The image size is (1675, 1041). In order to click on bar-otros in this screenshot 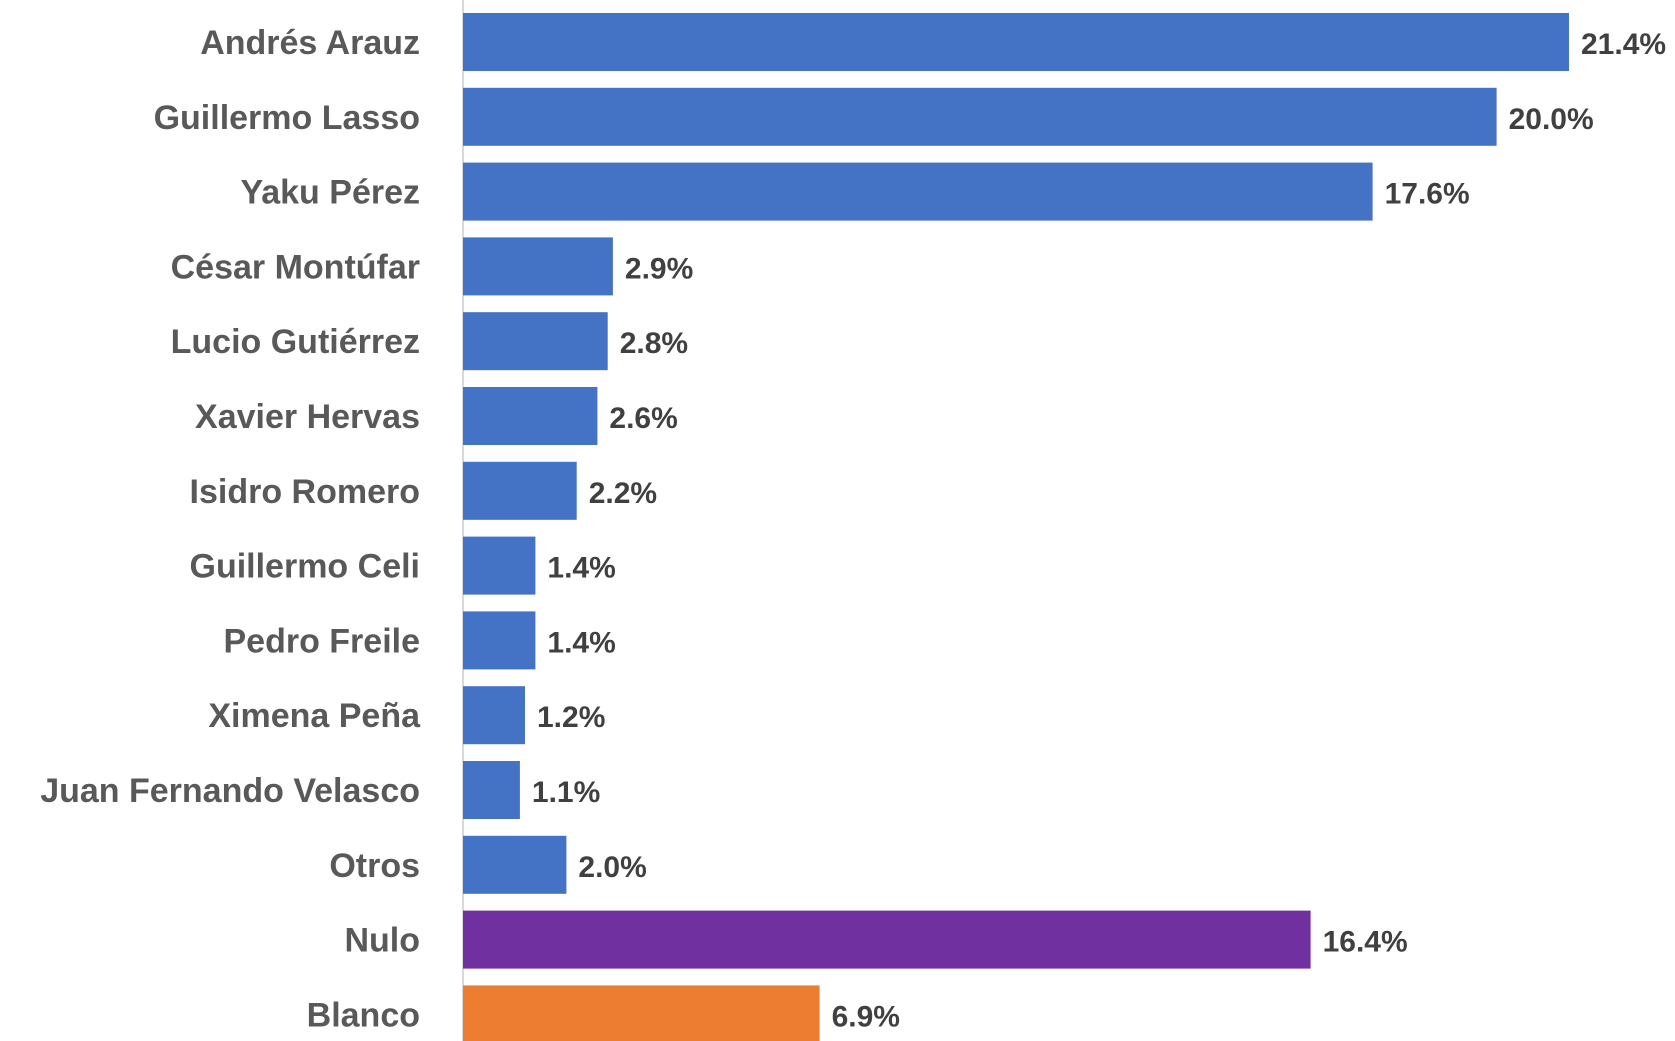, I will do `click(515, 864)`.